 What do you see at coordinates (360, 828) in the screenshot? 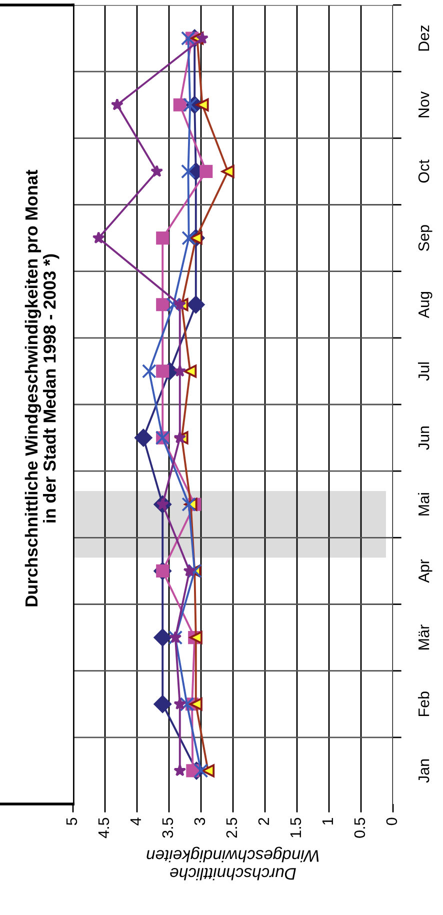
I see `x-tick-label: 0.5` at bounding box center [360, 828].